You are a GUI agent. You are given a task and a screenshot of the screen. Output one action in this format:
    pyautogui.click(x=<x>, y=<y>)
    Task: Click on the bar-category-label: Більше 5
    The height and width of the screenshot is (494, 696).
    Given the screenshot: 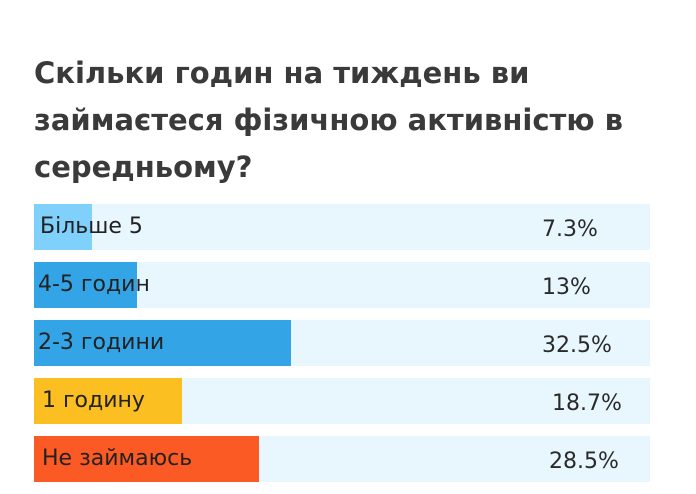 What is the action you would take?
    pyautogui.click(x=91, y=226)
    